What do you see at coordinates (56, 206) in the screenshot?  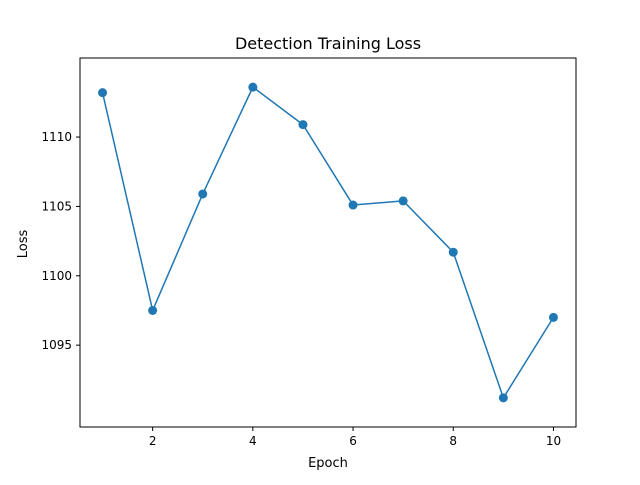 I see `y-tick-label: 1105` at bounding box center [56, 206].